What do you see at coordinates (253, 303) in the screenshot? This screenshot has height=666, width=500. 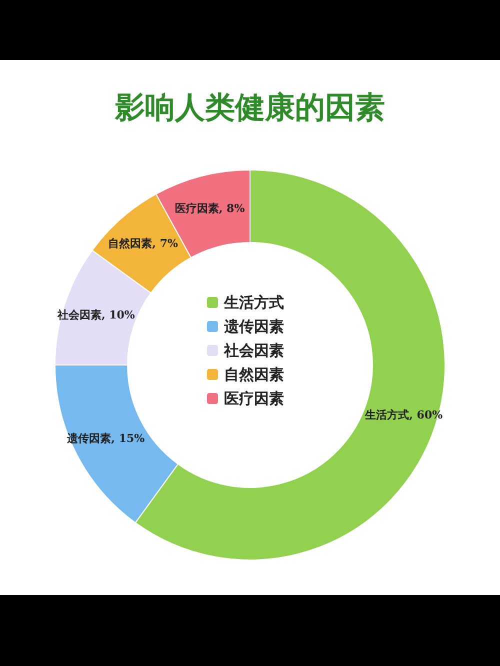 I see `legend-label: 生活方式` at bounding box center [253, 303].